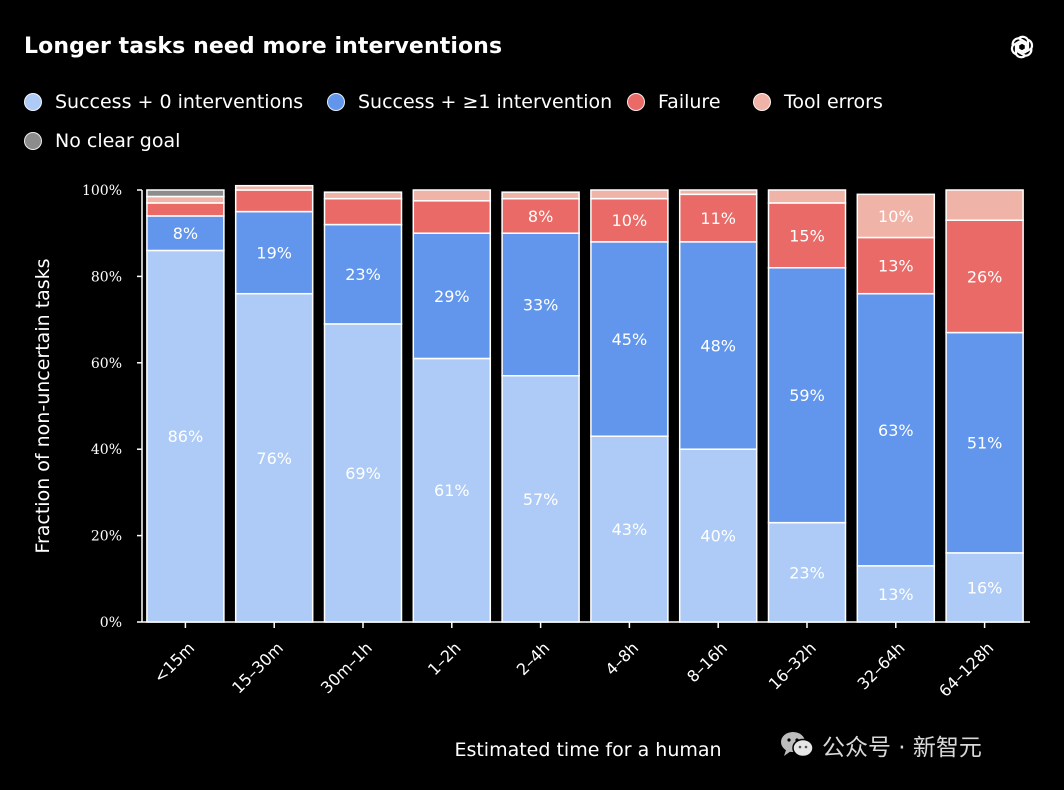 This screenshot has height=790, width=1064. I want to click on legend-label: No clear goal, so click(118, 141).